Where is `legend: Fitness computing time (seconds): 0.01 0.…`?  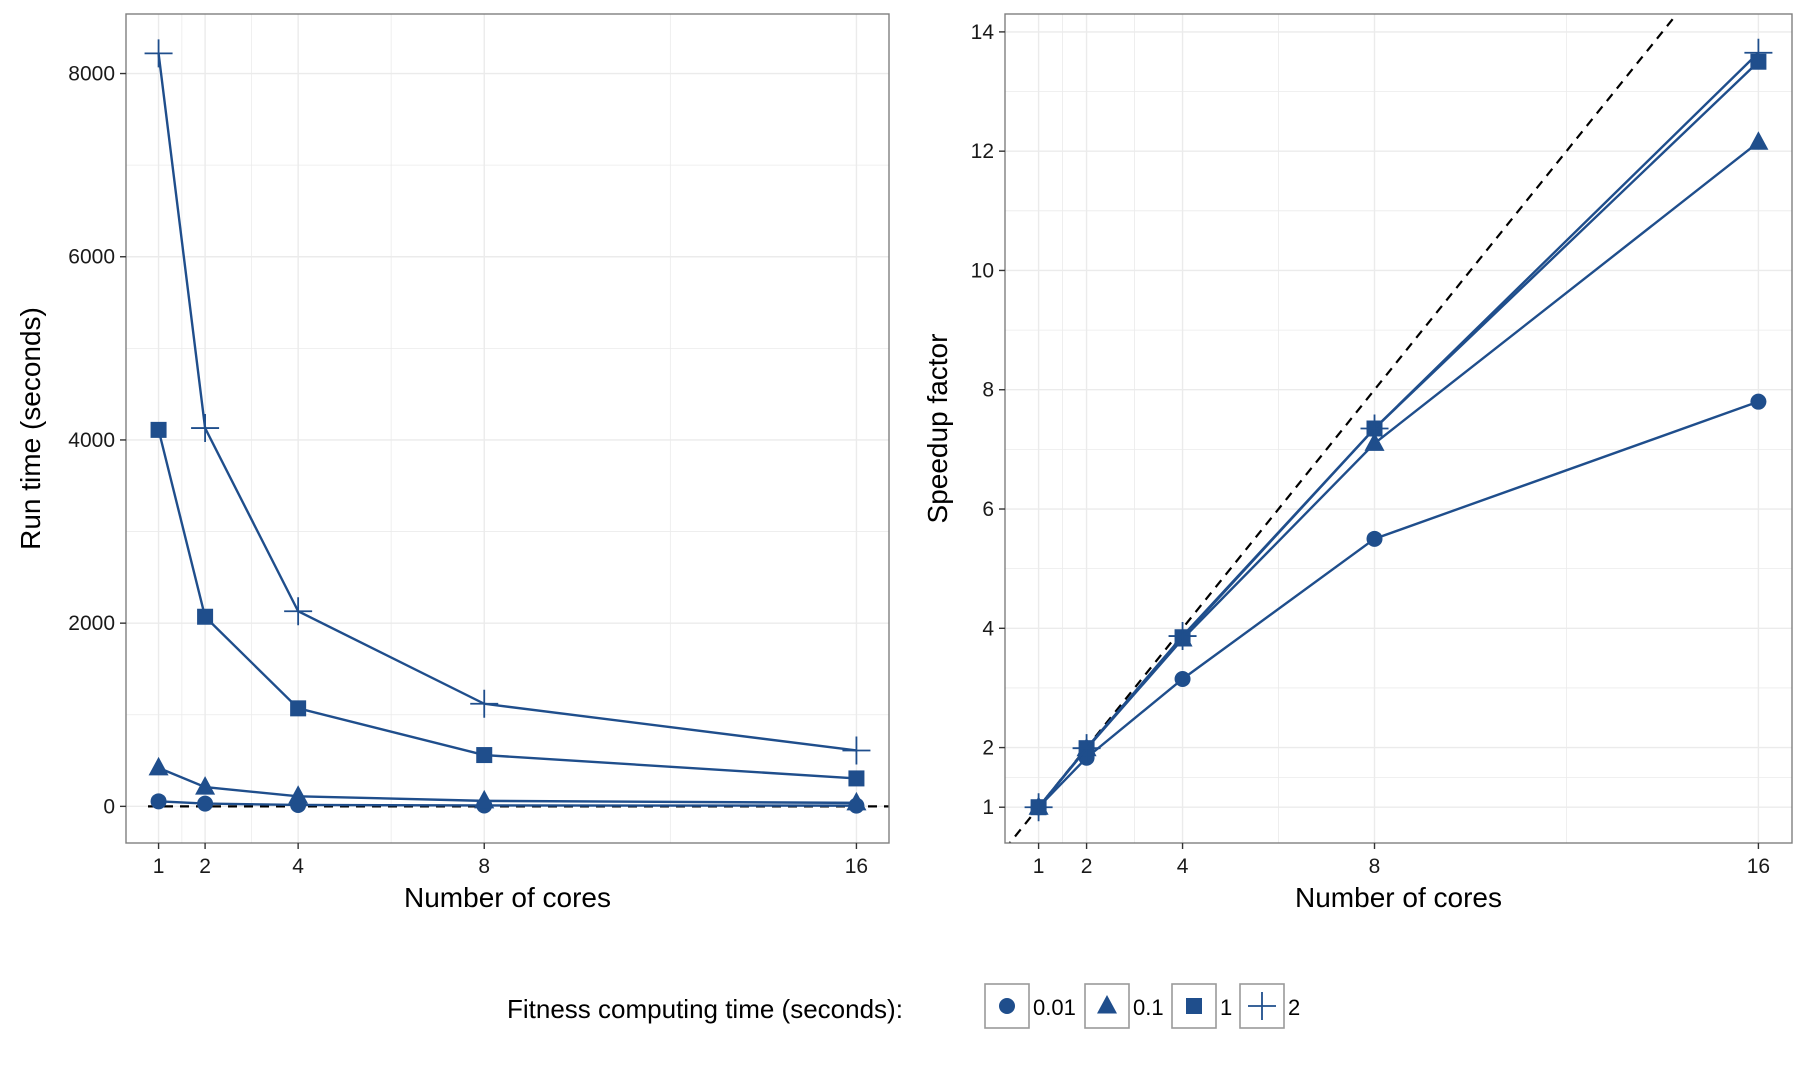
legend: Fitness computing time (seconds): 0.01 0.… is located at coordinates (903, 1006).